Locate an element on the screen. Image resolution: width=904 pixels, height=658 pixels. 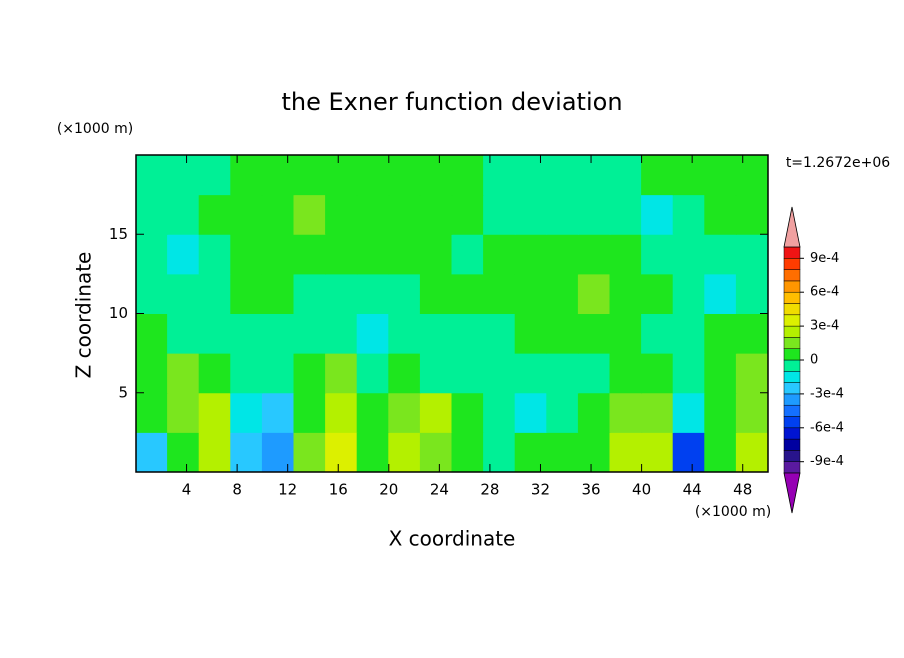
colorbar-tick-label: 9e-4 is located at coordinates (824, 258).